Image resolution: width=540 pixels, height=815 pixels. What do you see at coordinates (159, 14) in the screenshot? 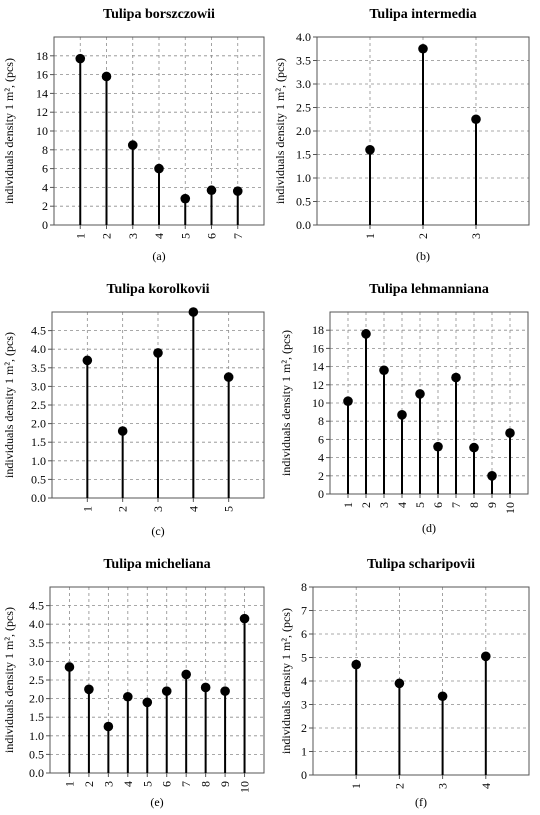
I see `chart-title: Tulipa borszczowii` at bounding box center [159, 14].